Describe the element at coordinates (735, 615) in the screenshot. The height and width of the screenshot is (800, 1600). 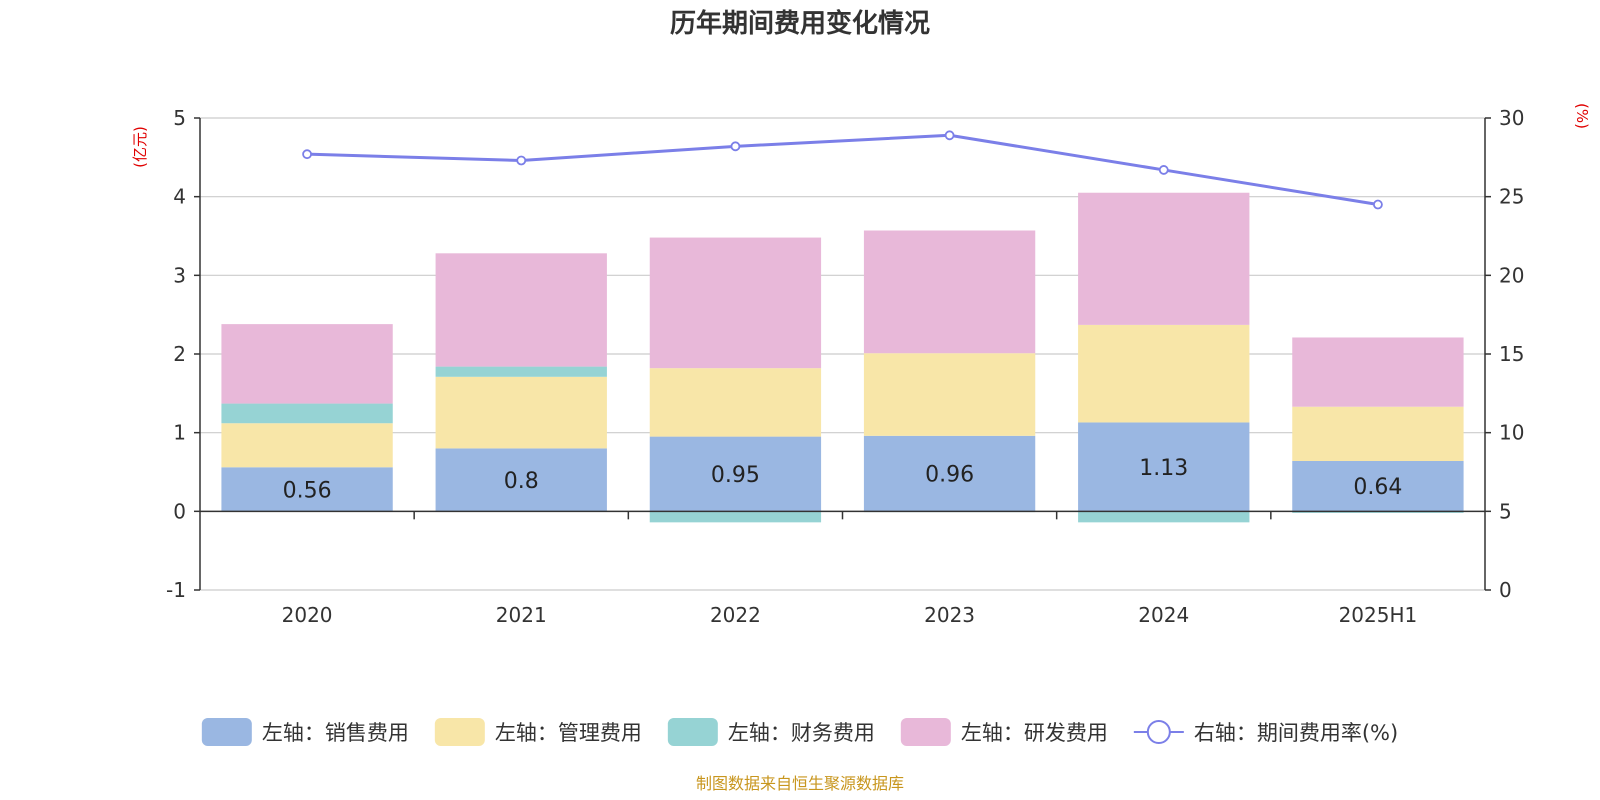
I see `x-axis-tick-label: 2022` at that location.